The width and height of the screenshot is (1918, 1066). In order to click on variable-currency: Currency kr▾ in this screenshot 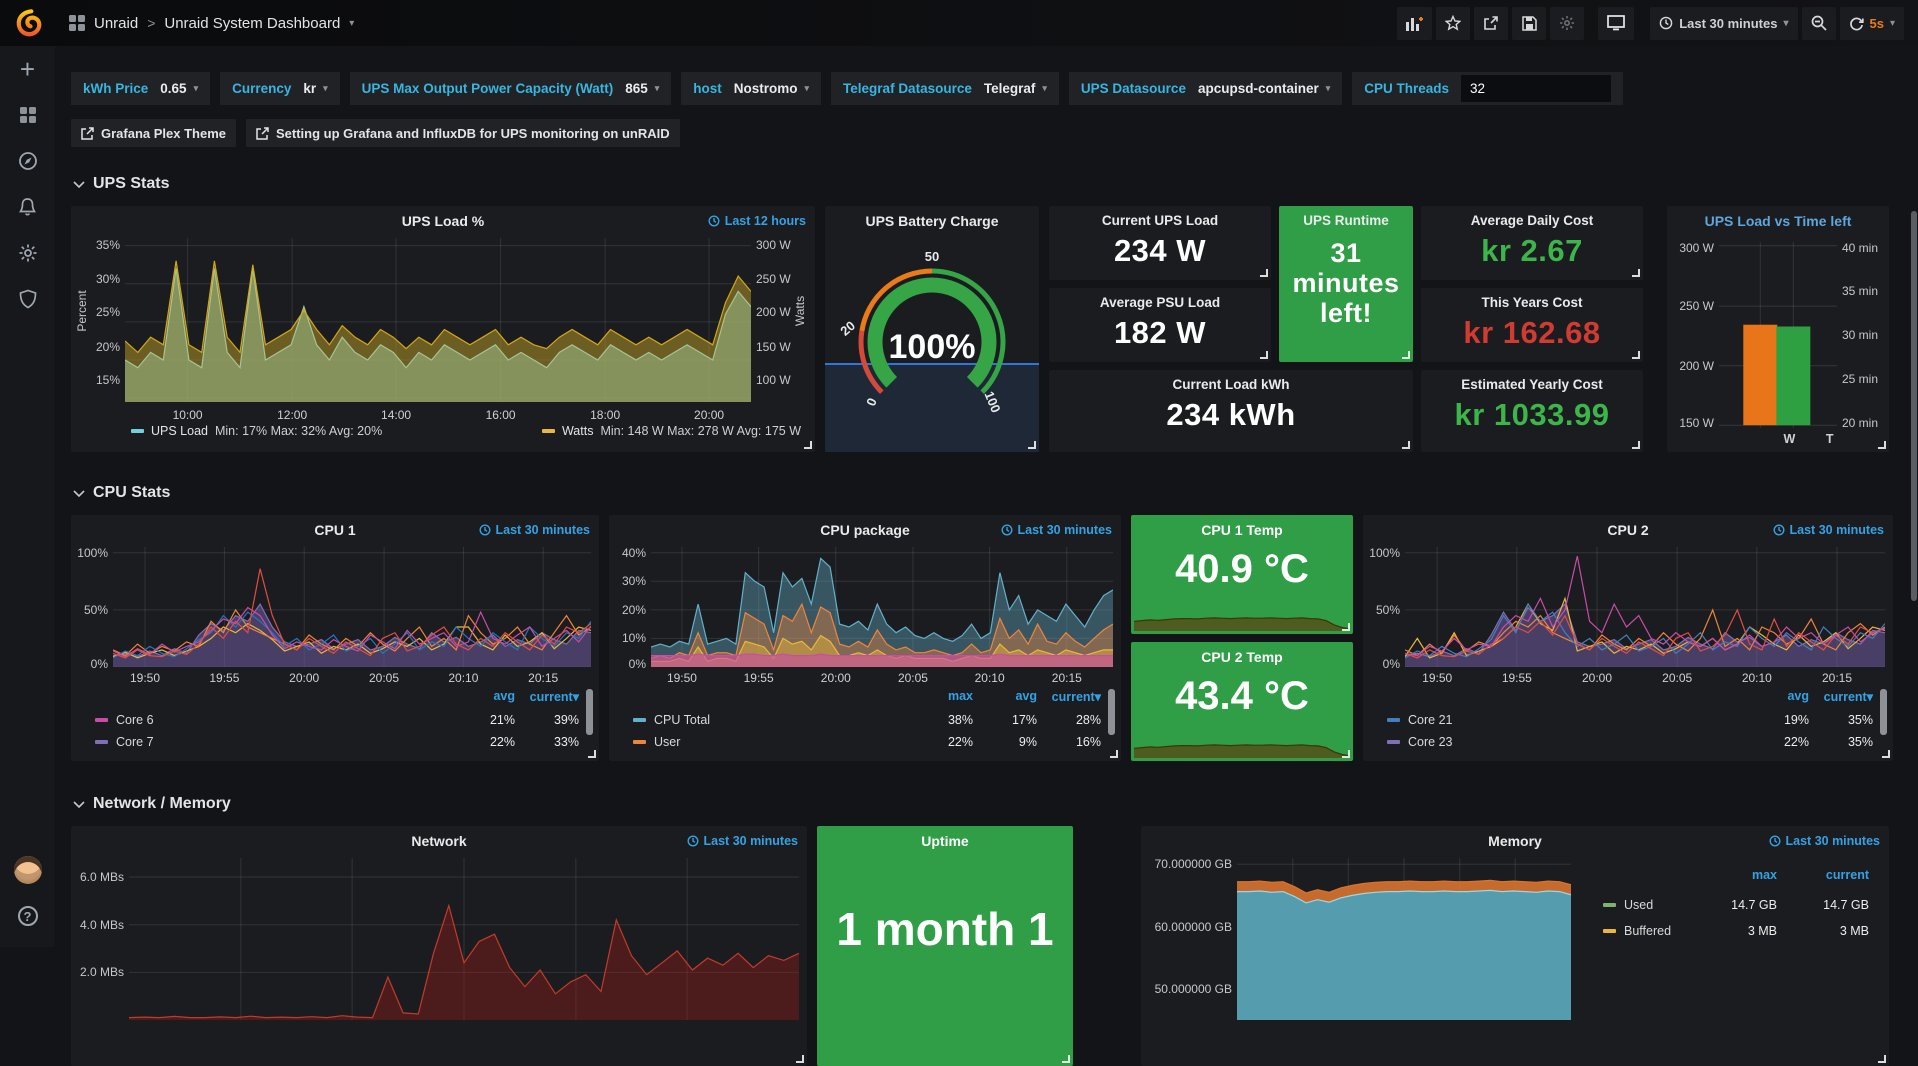, I will do `click(280, 88)`.